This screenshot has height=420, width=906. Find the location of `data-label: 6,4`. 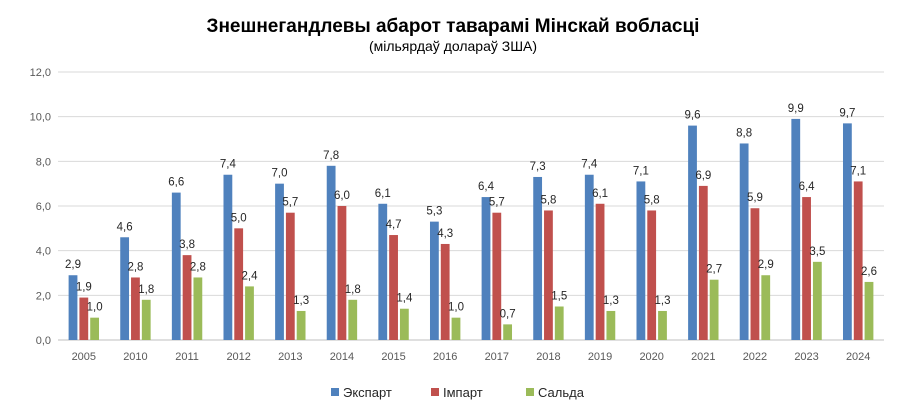

data-label: 6,4 is located at coordinates (807, 187).